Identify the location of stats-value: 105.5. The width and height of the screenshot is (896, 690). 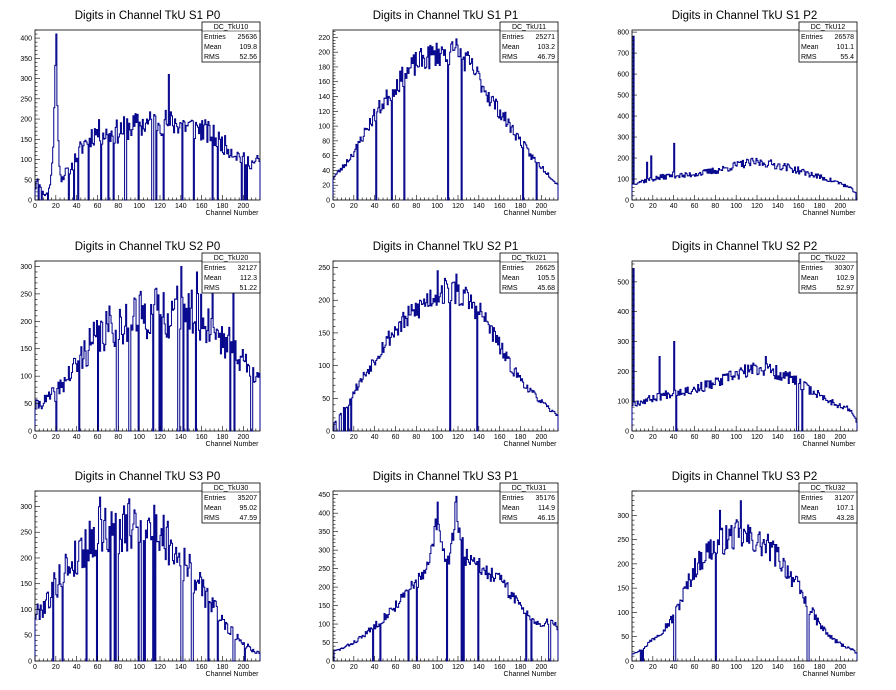
(546, 278).